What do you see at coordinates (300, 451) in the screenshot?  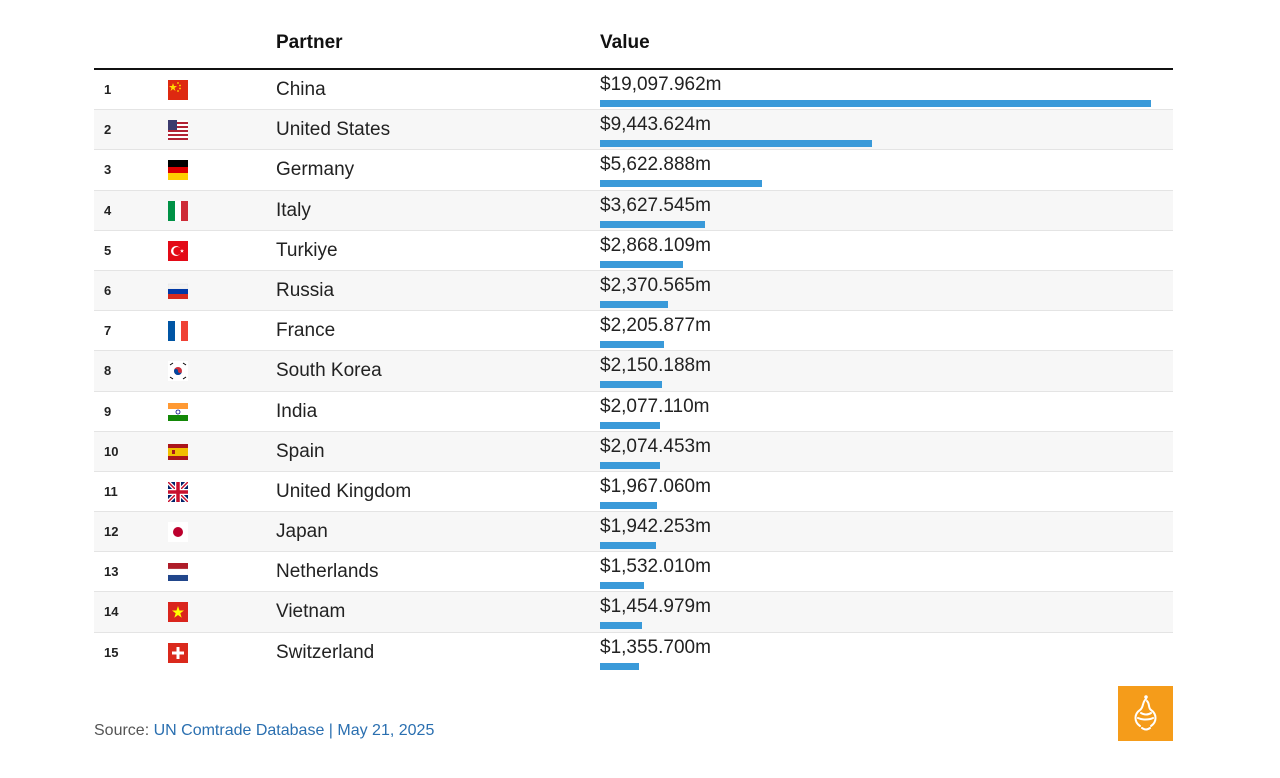 I see `partner-name: Spain` at bounding box center [300, 451].